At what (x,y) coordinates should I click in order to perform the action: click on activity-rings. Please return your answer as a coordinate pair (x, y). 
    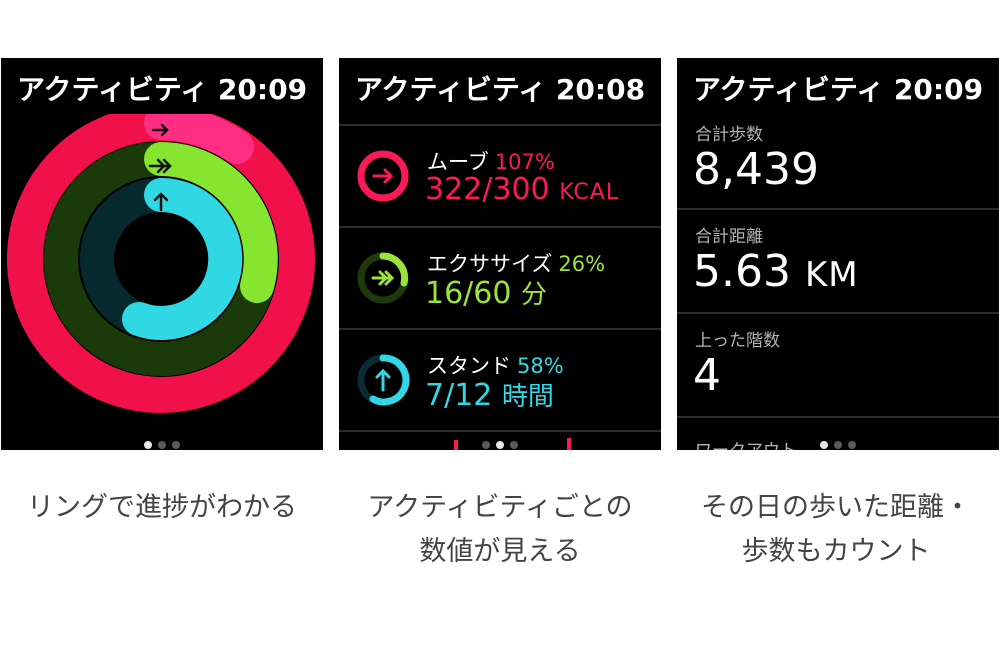
    Looking at the image, I should click on (161, 263).